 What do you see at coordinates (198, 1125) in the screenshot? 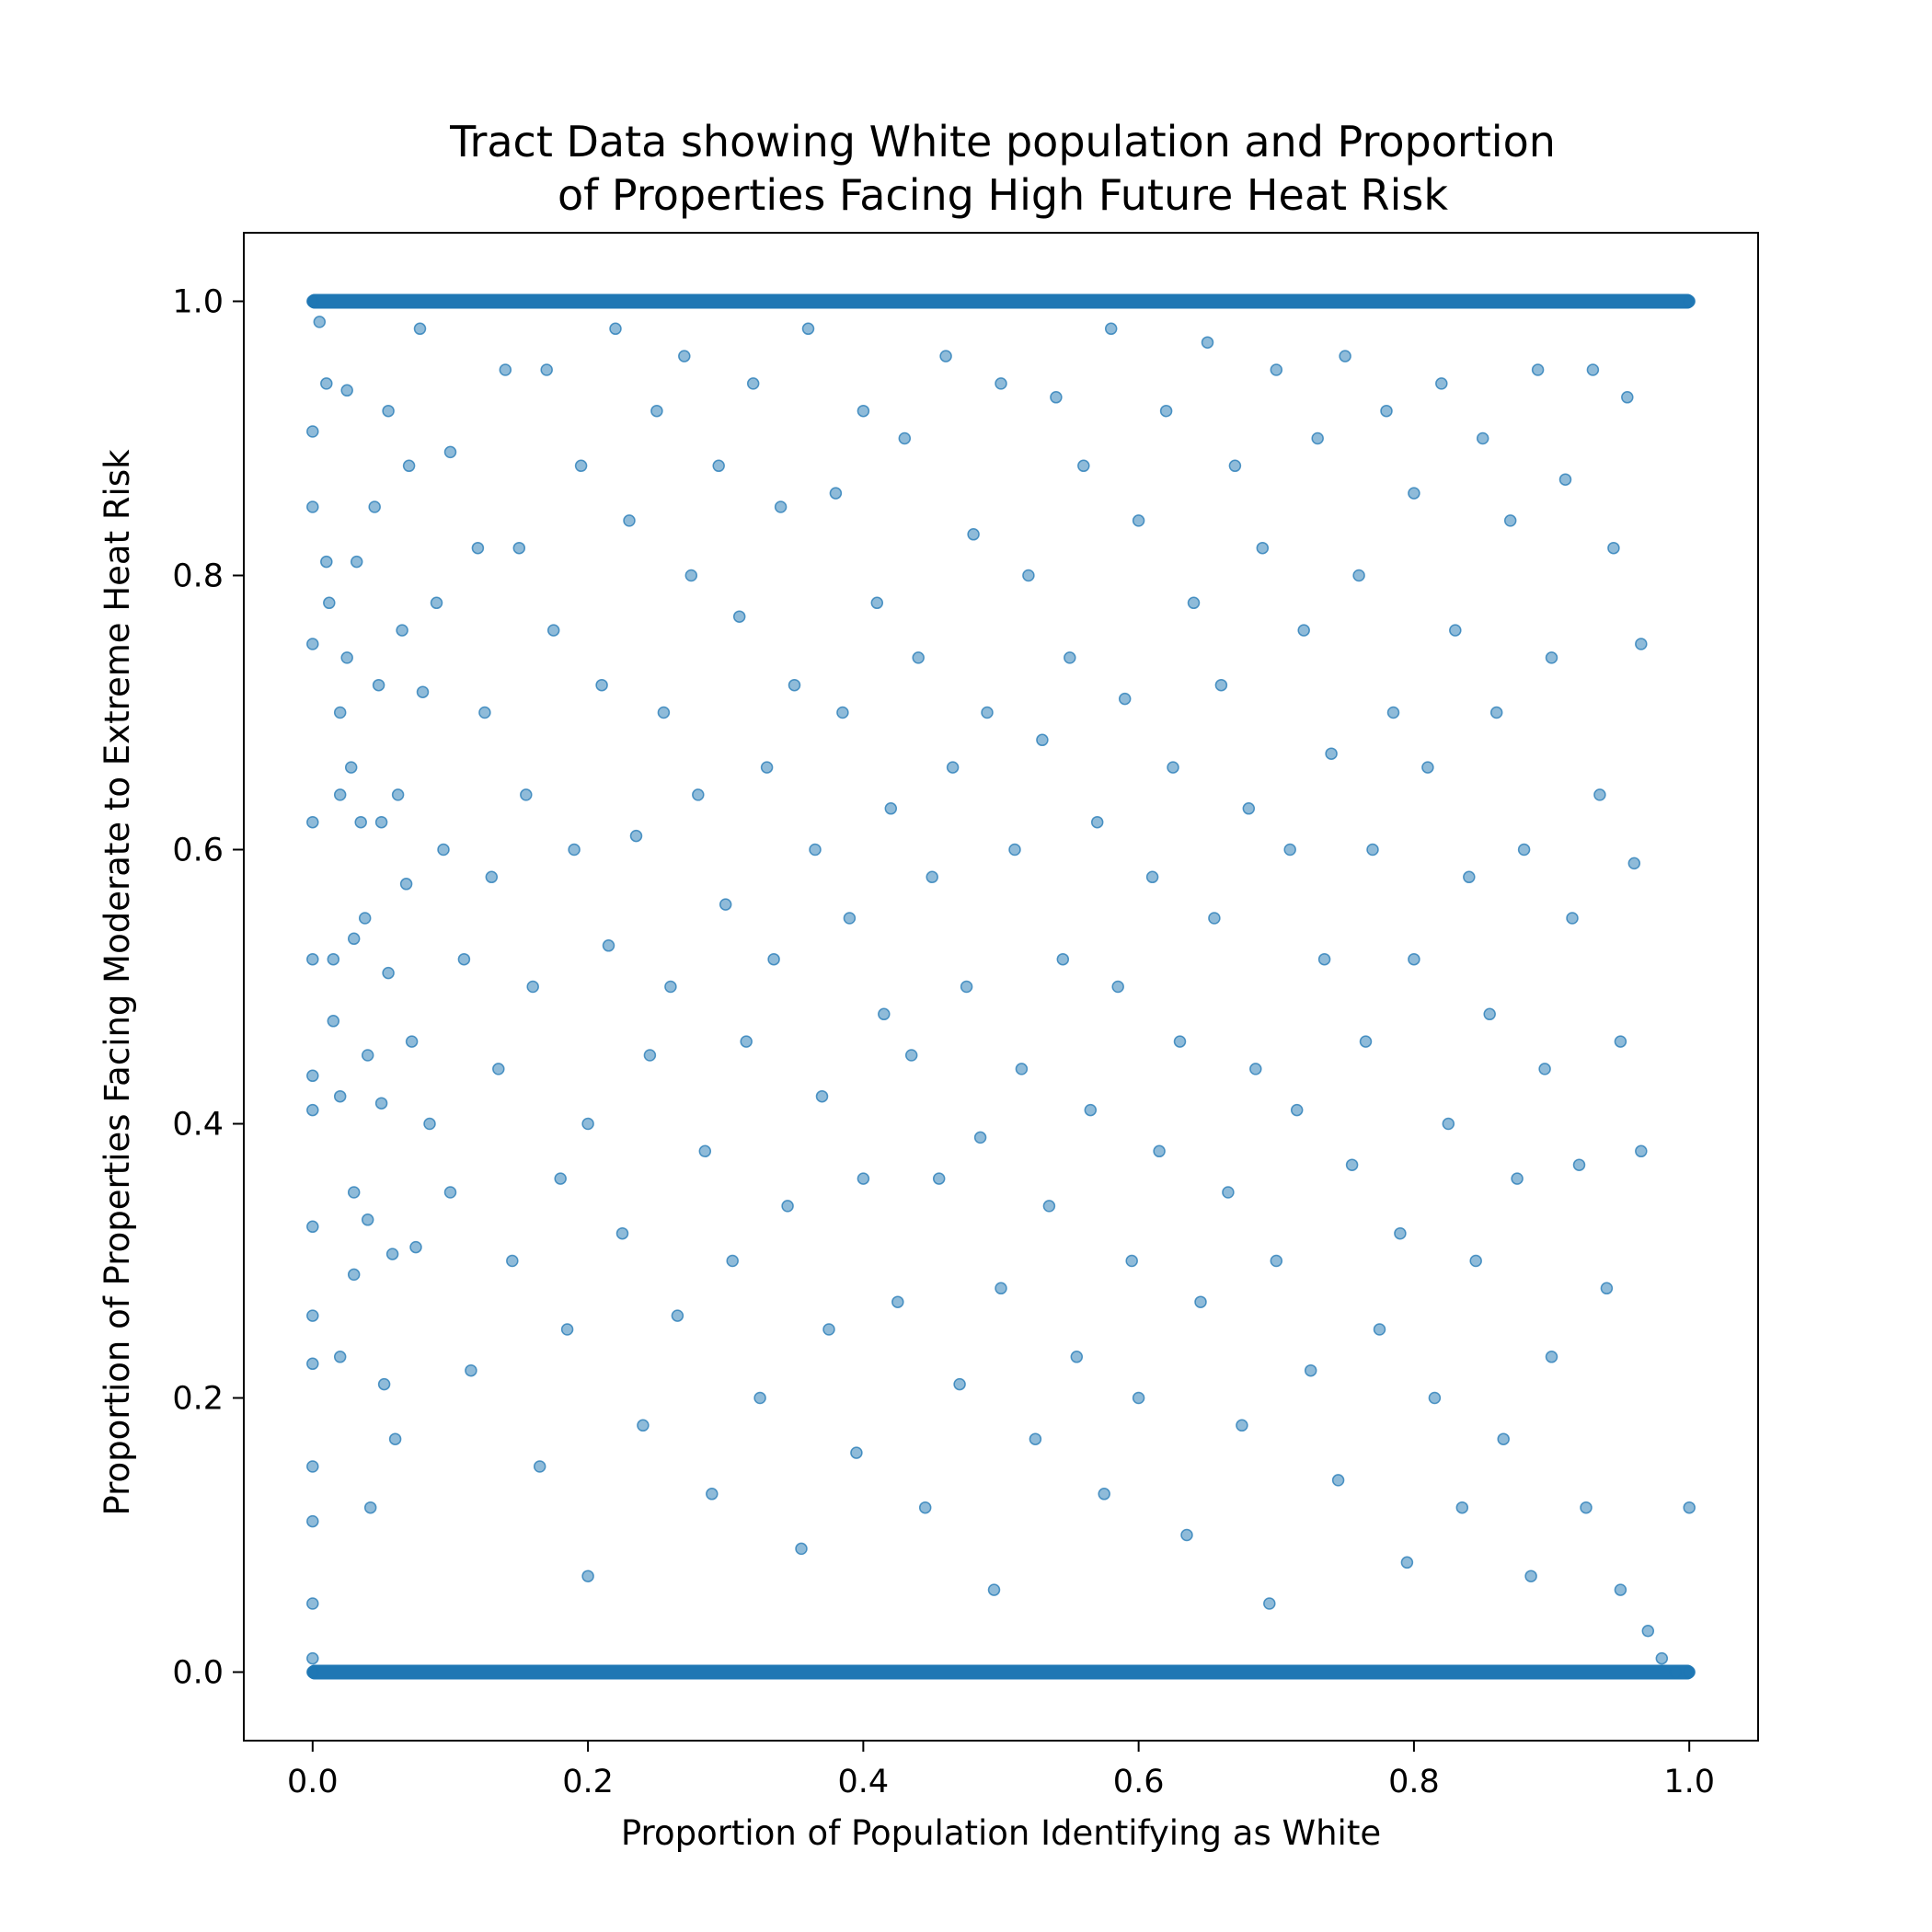
I see `y-tick-label: 0.4` at bounding box center [198, 1125].